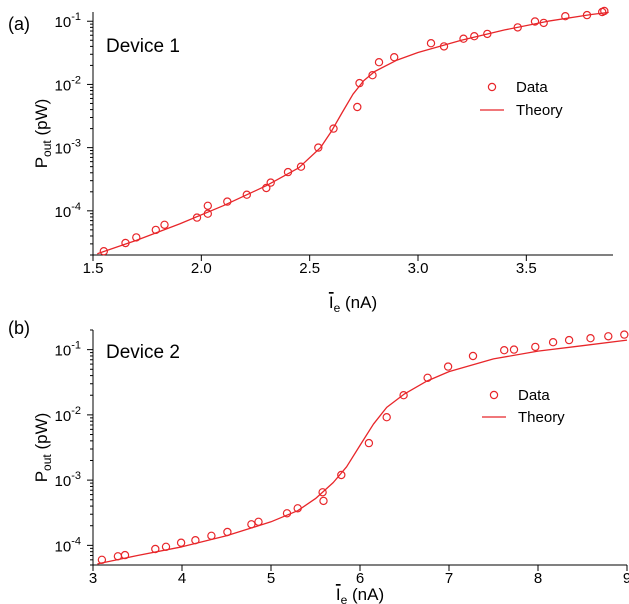 Image resolution: width=629 pixels, height=604 pixels. What do you see at coordinates (538, 578) in the screenshot?
I see `x-tick-label: 8` at bounding box center [538, 578].